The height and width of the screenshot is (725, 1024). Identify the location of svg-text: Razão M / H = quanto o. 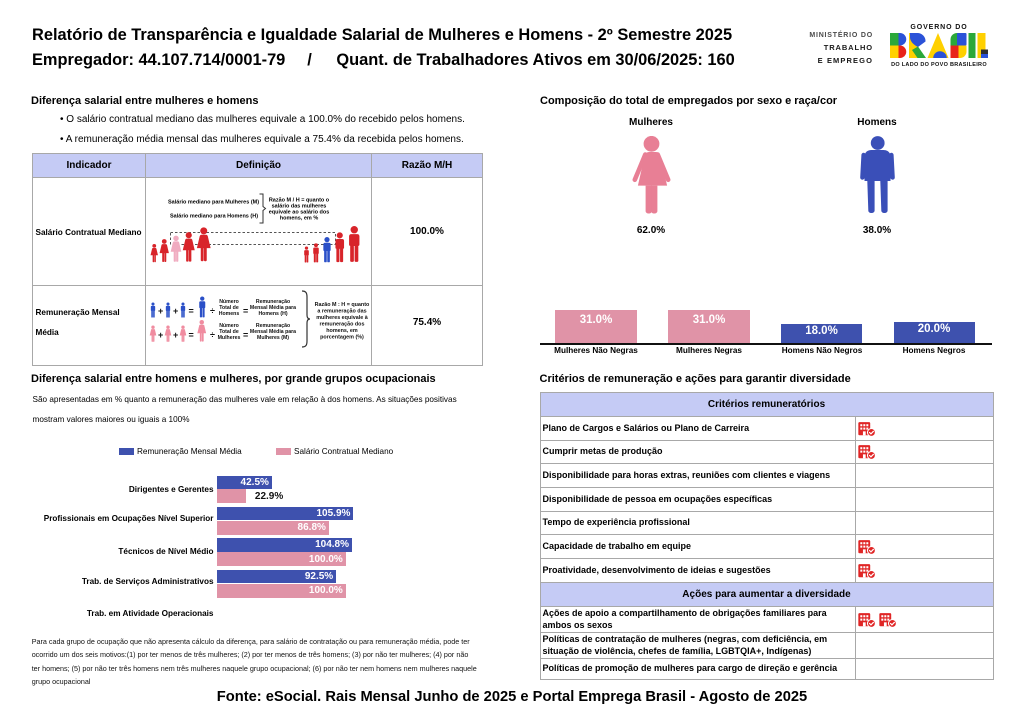
(299, 200).